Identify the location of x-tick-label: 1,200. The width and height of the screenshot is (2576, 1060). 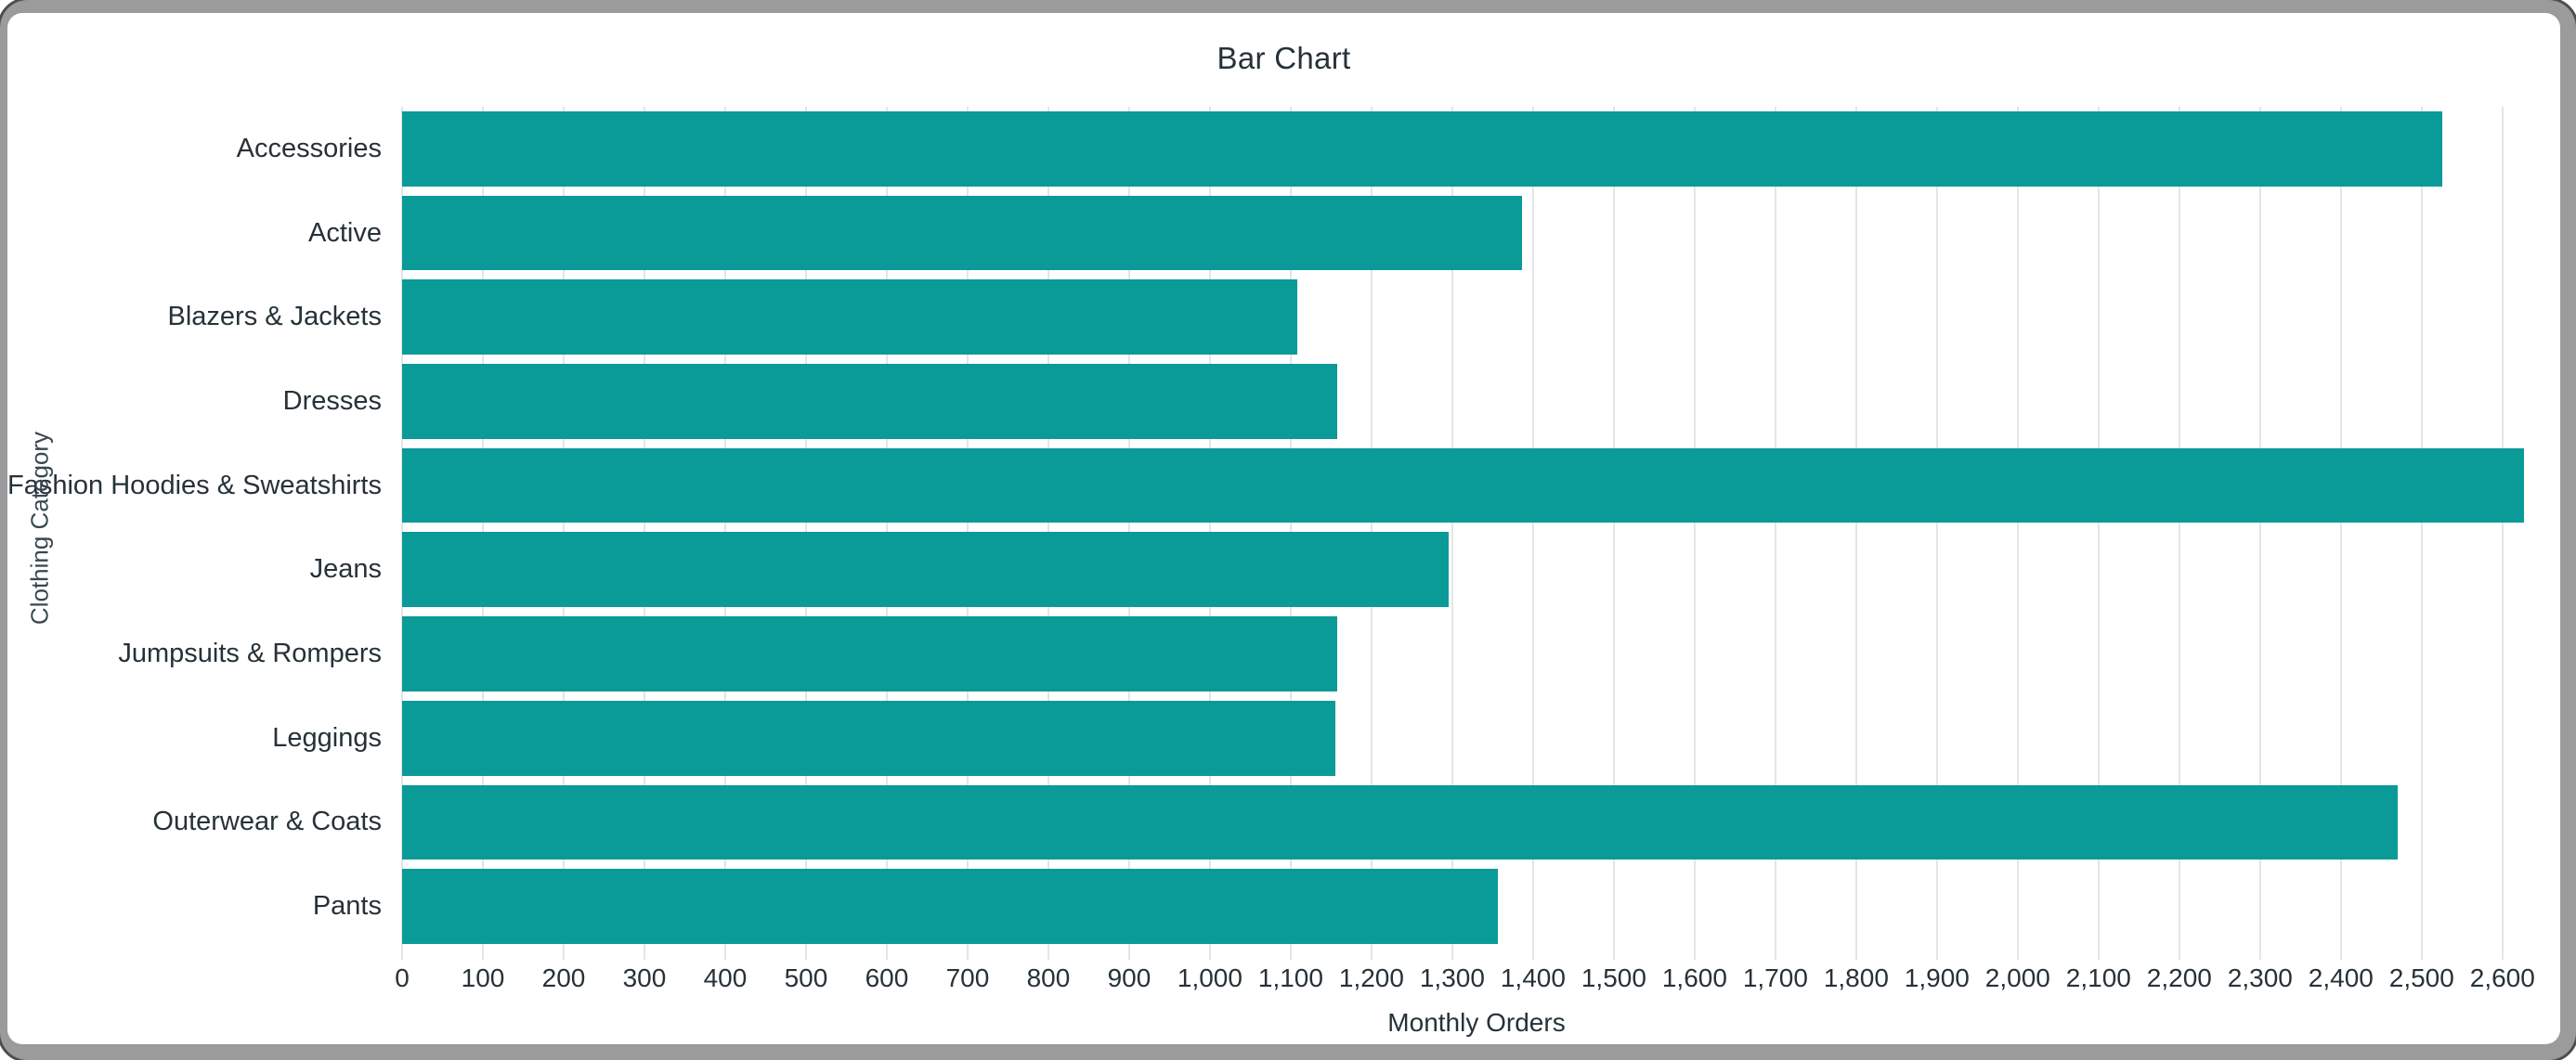
(1371, 977).